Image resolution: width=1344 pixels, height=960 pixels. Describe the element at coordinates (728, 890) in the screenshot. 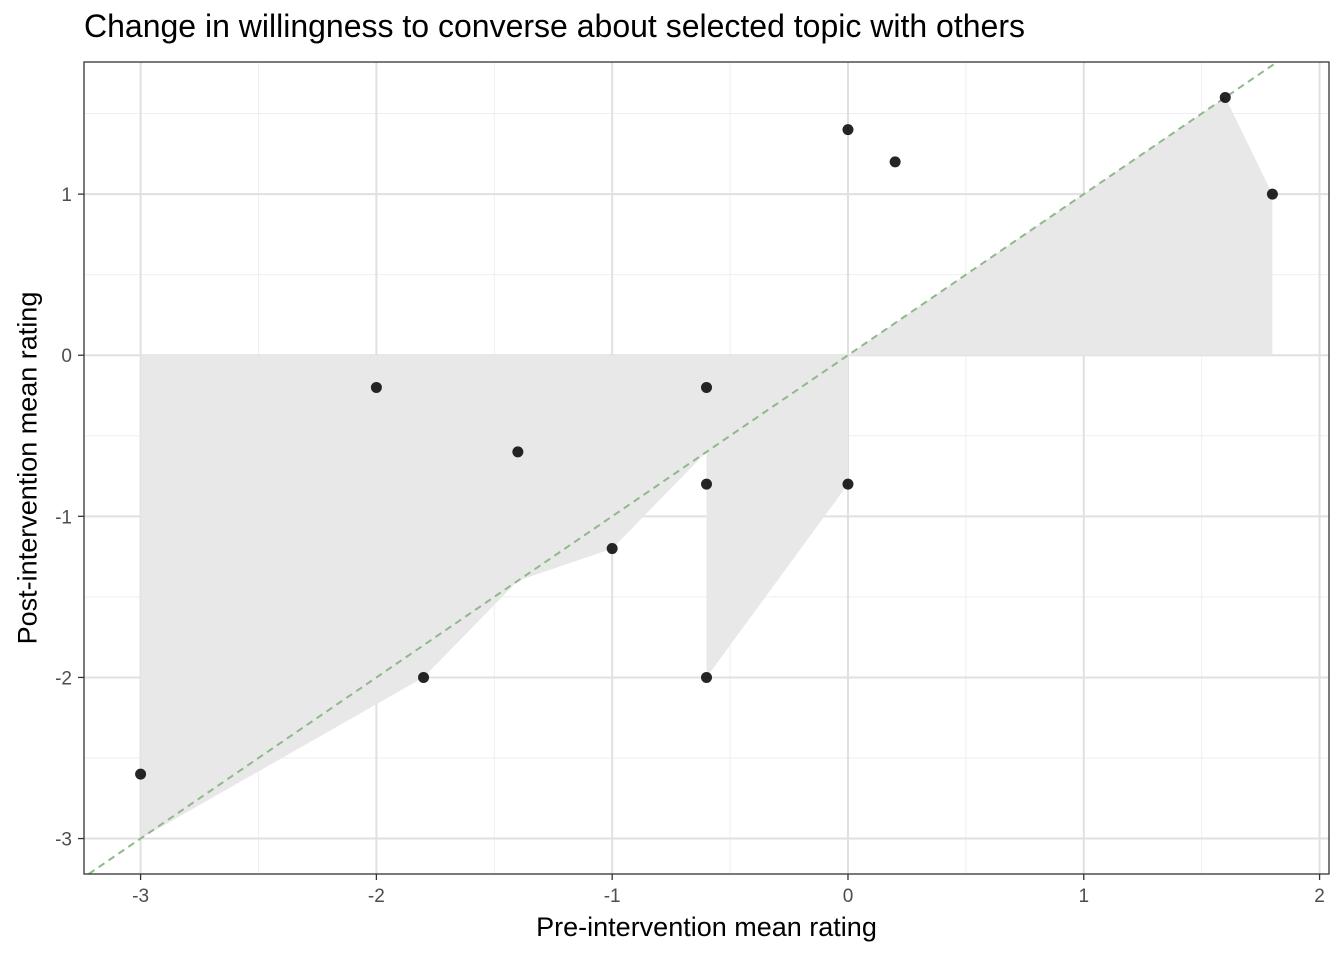

I see `x-axis-ticks: -3 -2 -1 0 1 2` at that location.